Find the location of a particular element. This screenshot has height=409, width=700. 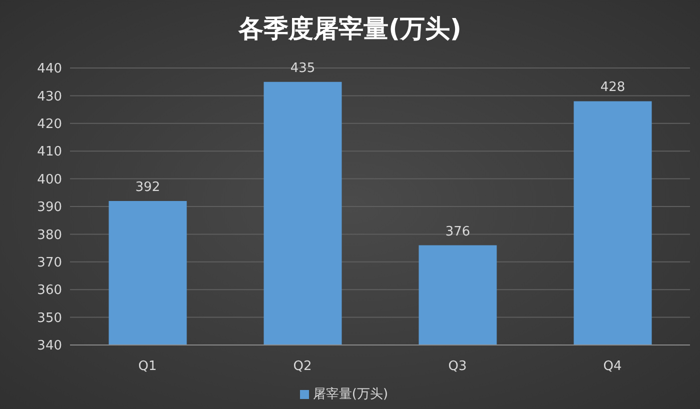

data-label: 435 is located at coordinates (303, 68).